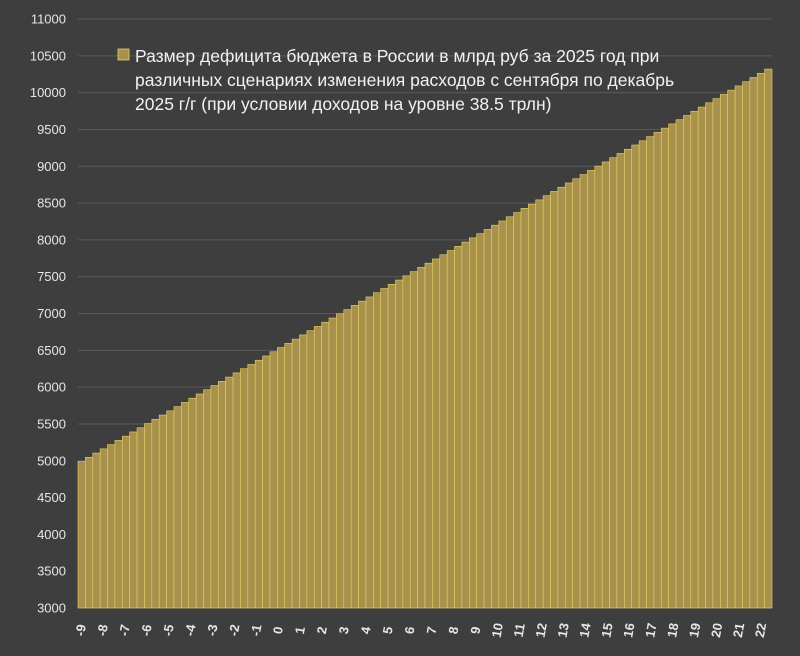 The image size is (800, 656). I want to click on x-tick-label: -2, so click(234, 630).